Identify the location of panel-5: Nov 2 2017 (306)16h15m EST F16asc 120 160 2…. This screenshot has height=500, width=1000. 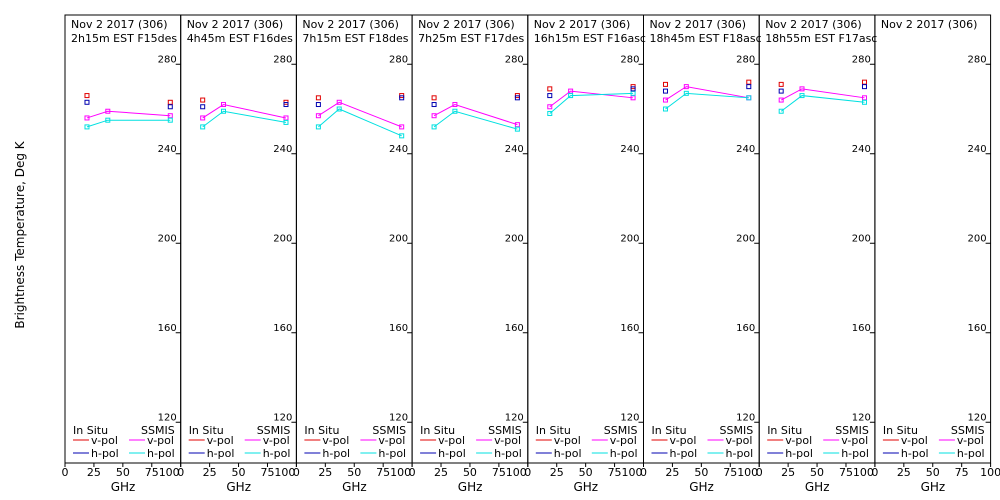
(585, 254).